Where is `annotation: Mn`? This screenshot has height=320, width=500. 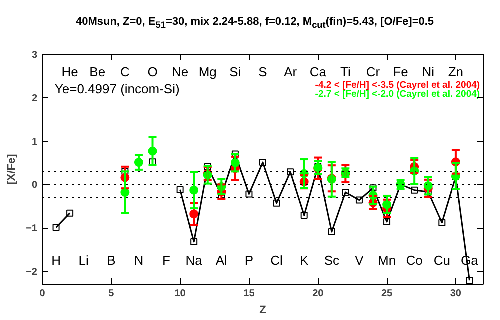
annotation: Mn is located at coordinates (387, 260).